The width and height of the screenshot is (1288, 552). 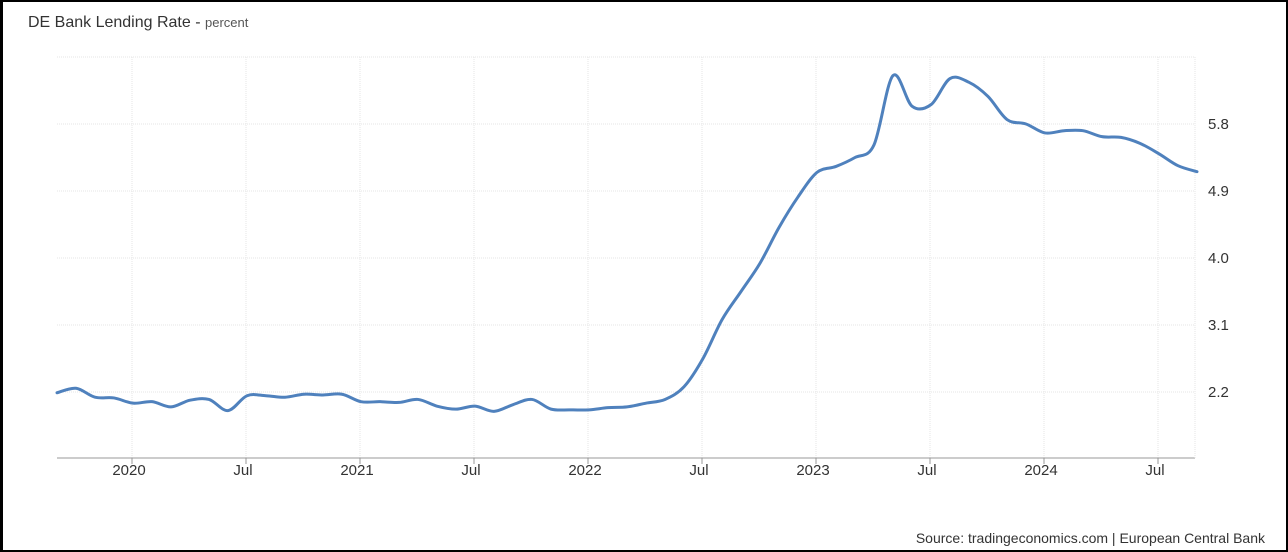 I want to click on y-tick-label: 5.8, so click(x=1218, y=124).